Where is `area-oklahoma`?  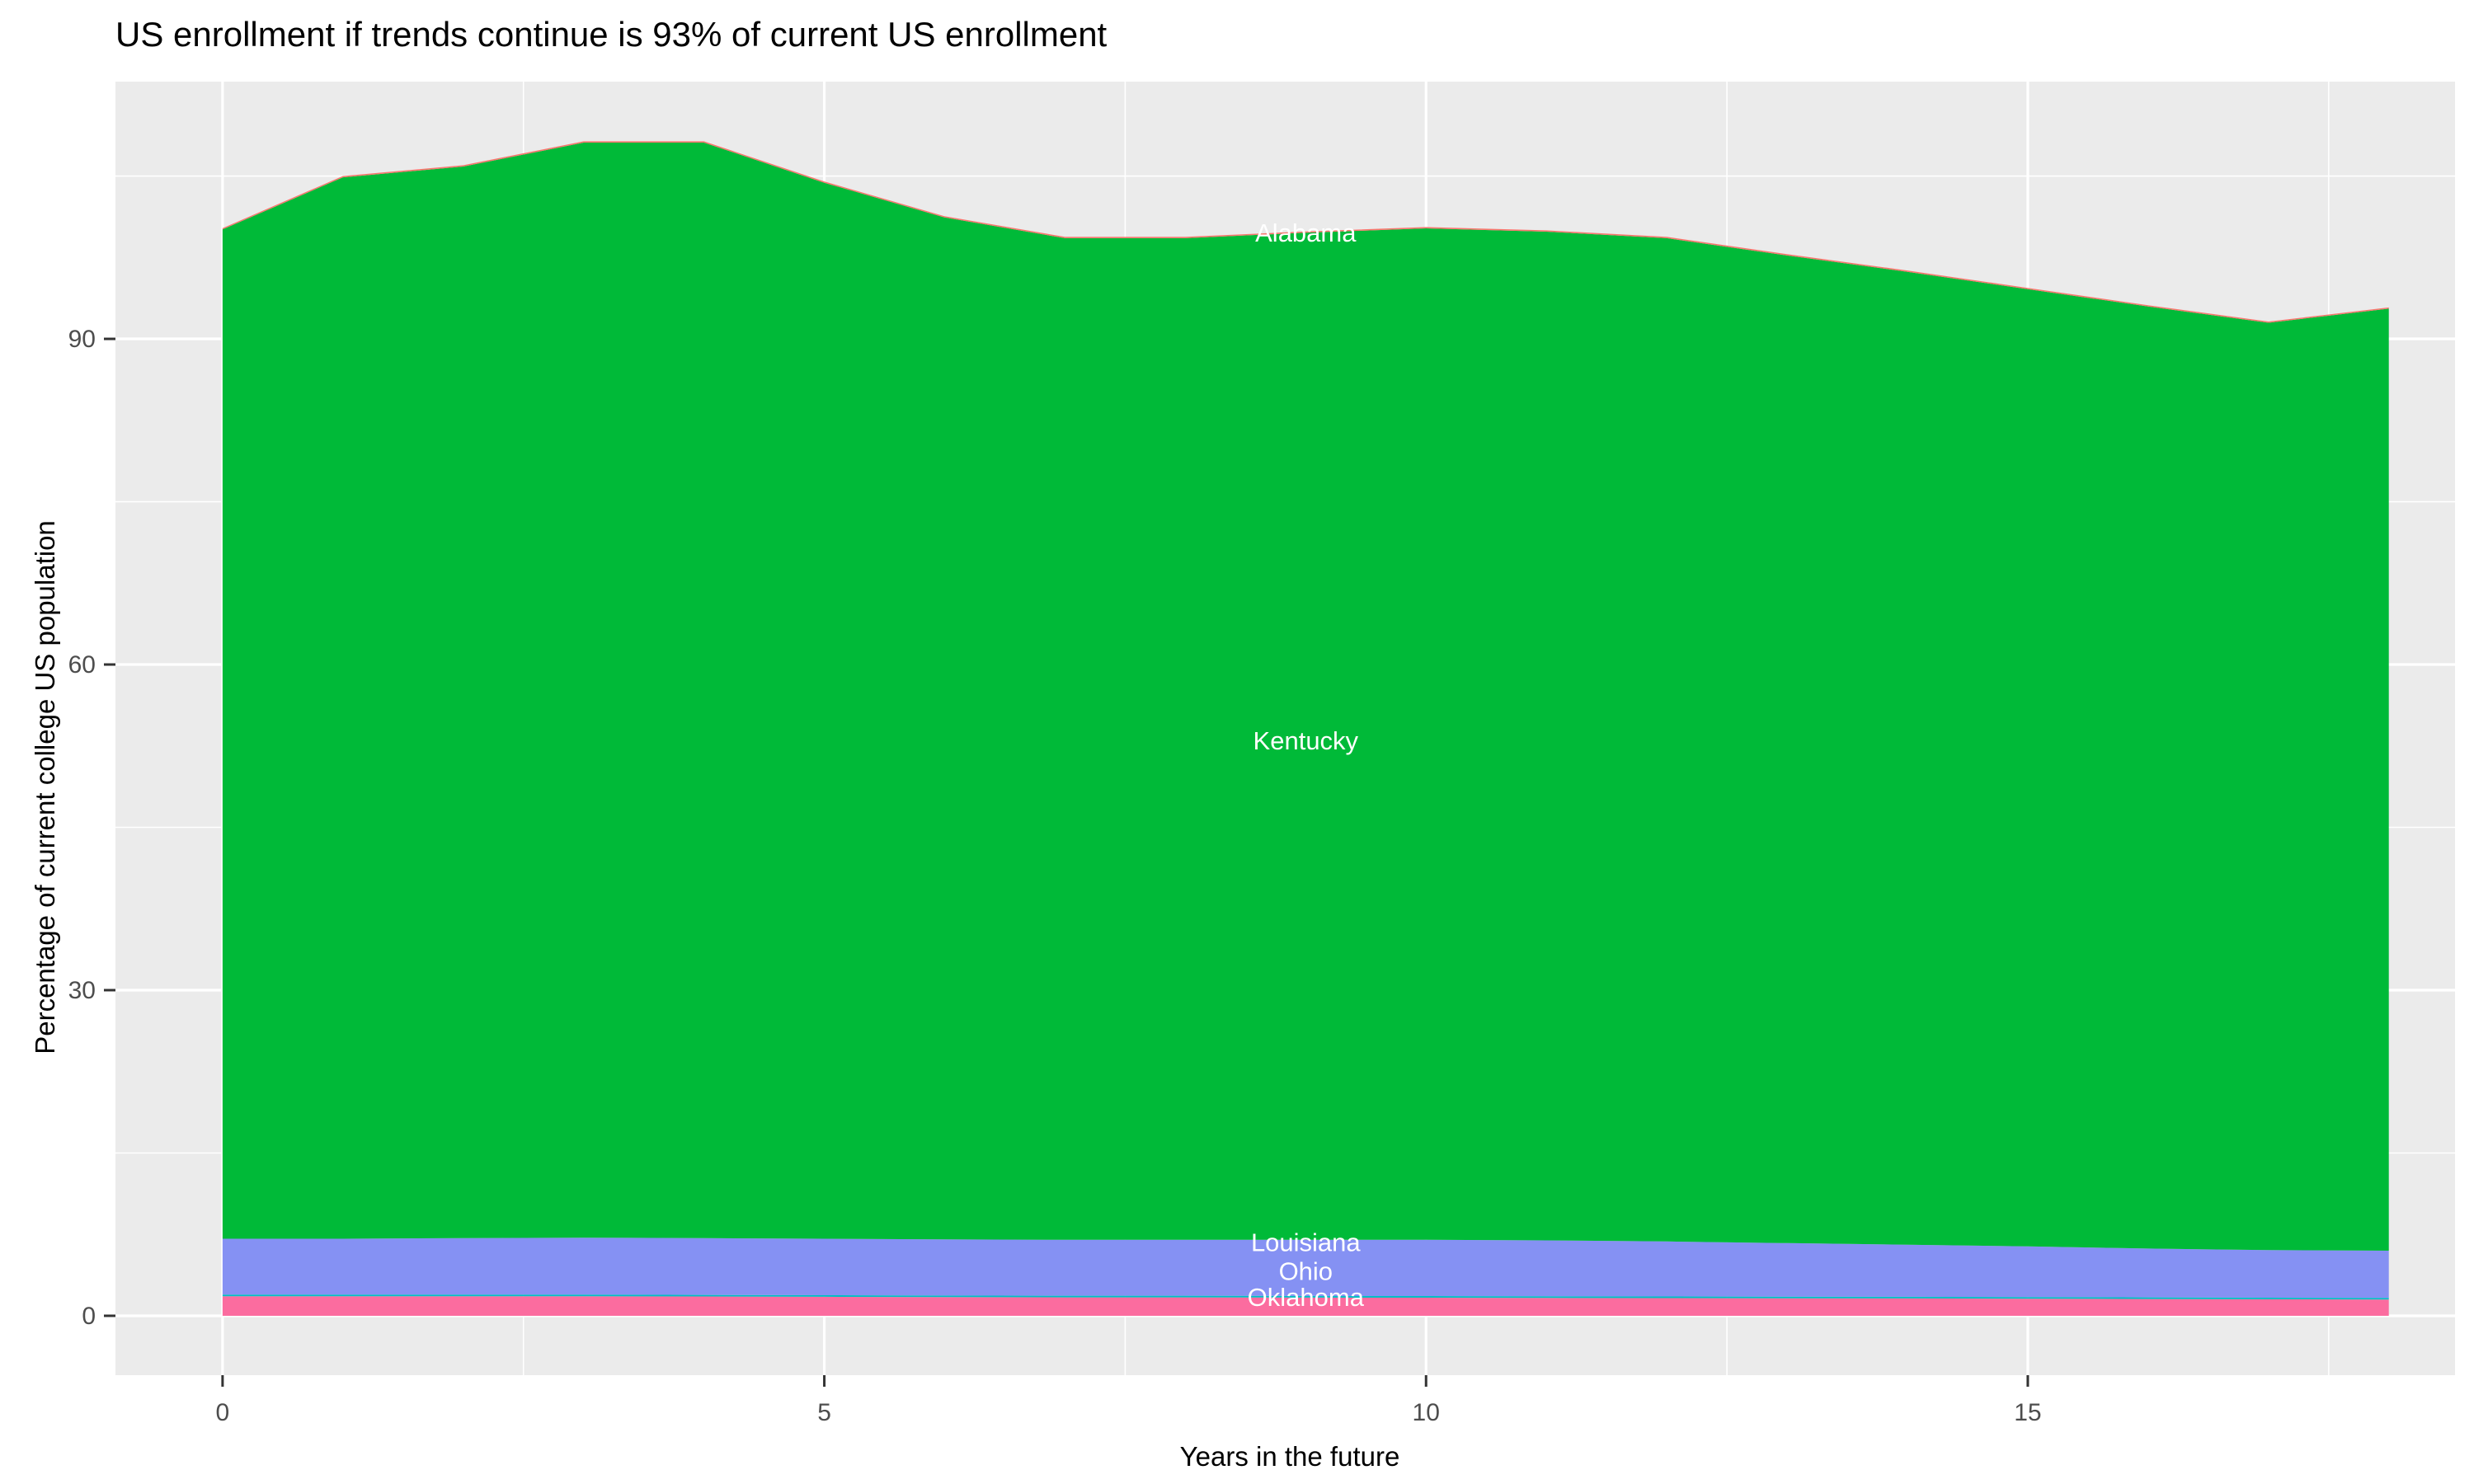
area-oklahoma is located at coordinates (1305, 1306).